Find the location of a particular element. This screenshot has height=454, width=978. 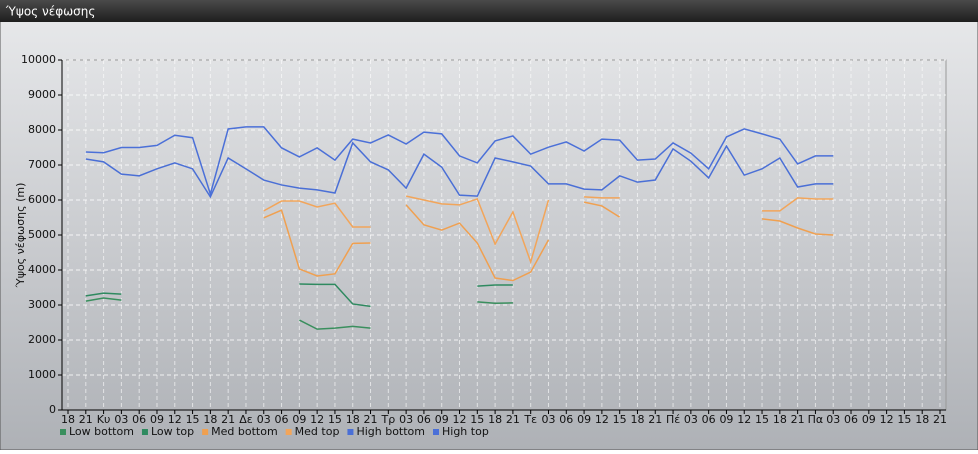

legend-label: Low top is located at coordinates (172, 431).